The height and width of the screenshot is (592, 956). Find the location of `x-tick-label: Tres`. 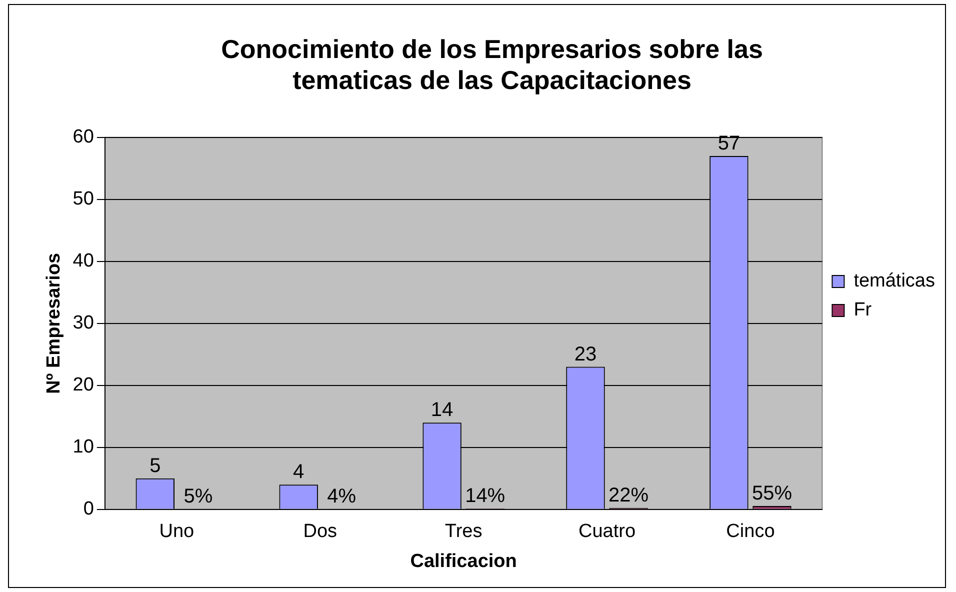

x-tick-label: Tres is located at coordinates (463, 531).